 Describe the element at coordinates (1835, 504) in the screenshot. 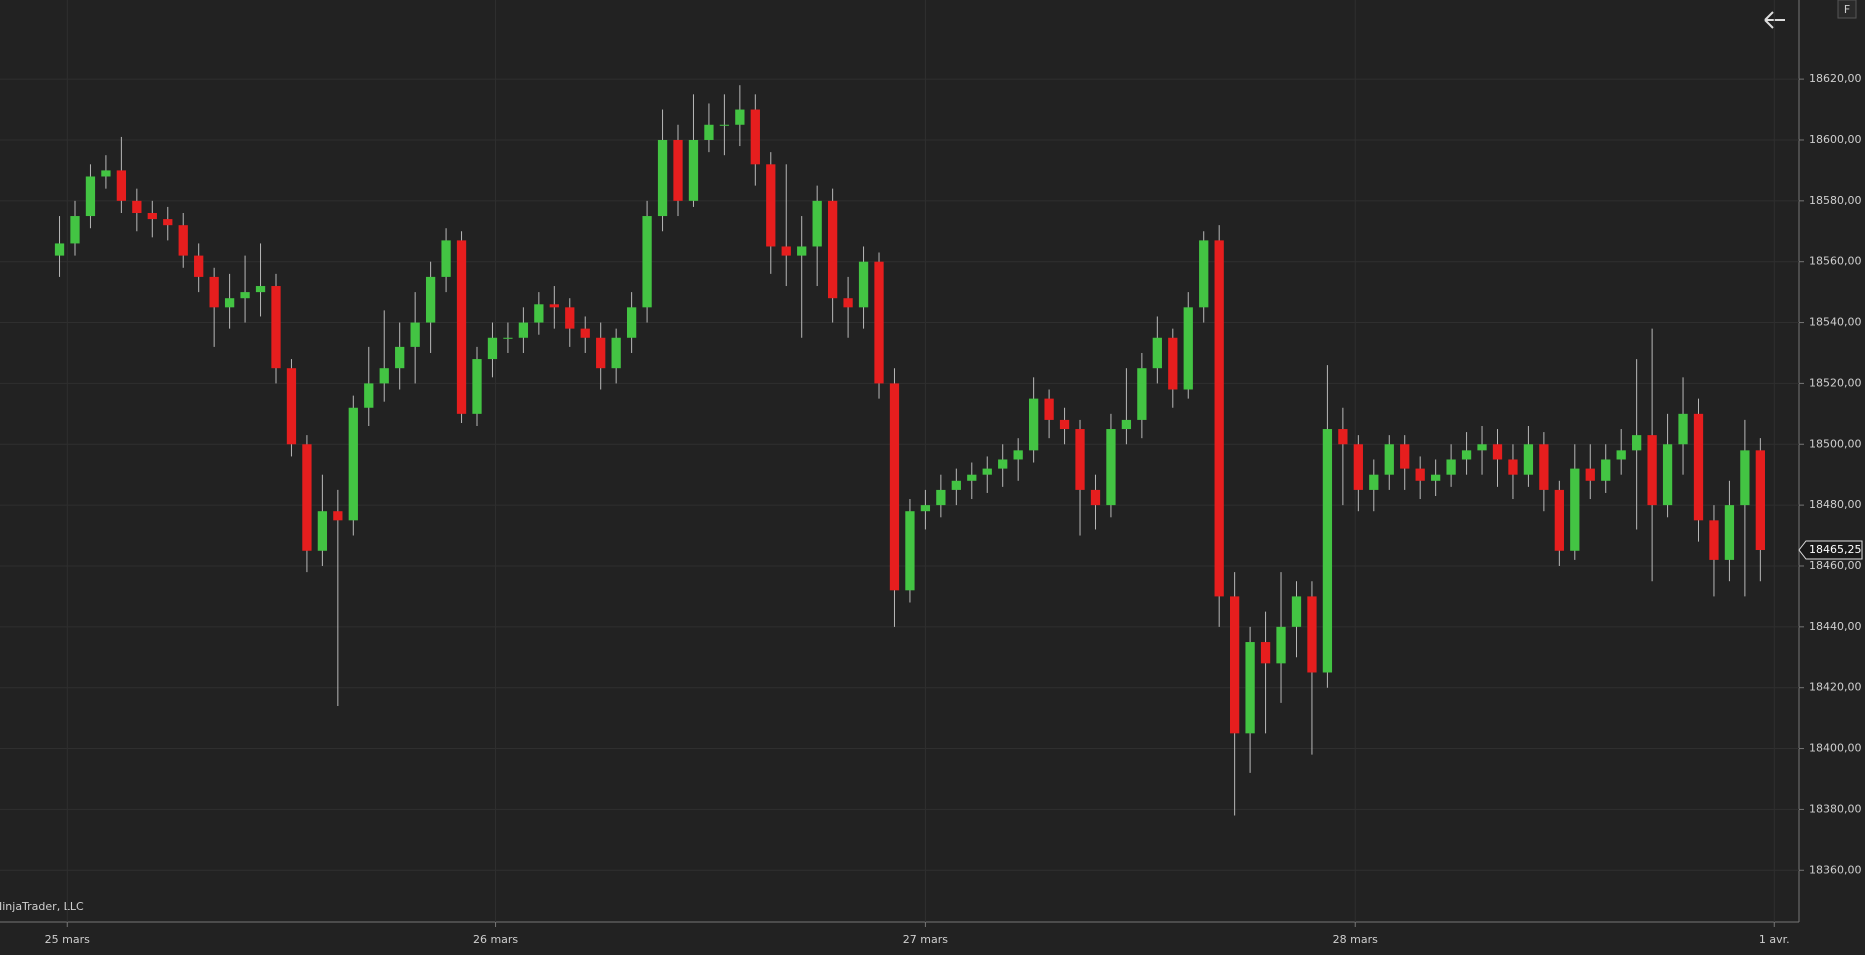

I see `y-tick-label: 18480,00` at that location.